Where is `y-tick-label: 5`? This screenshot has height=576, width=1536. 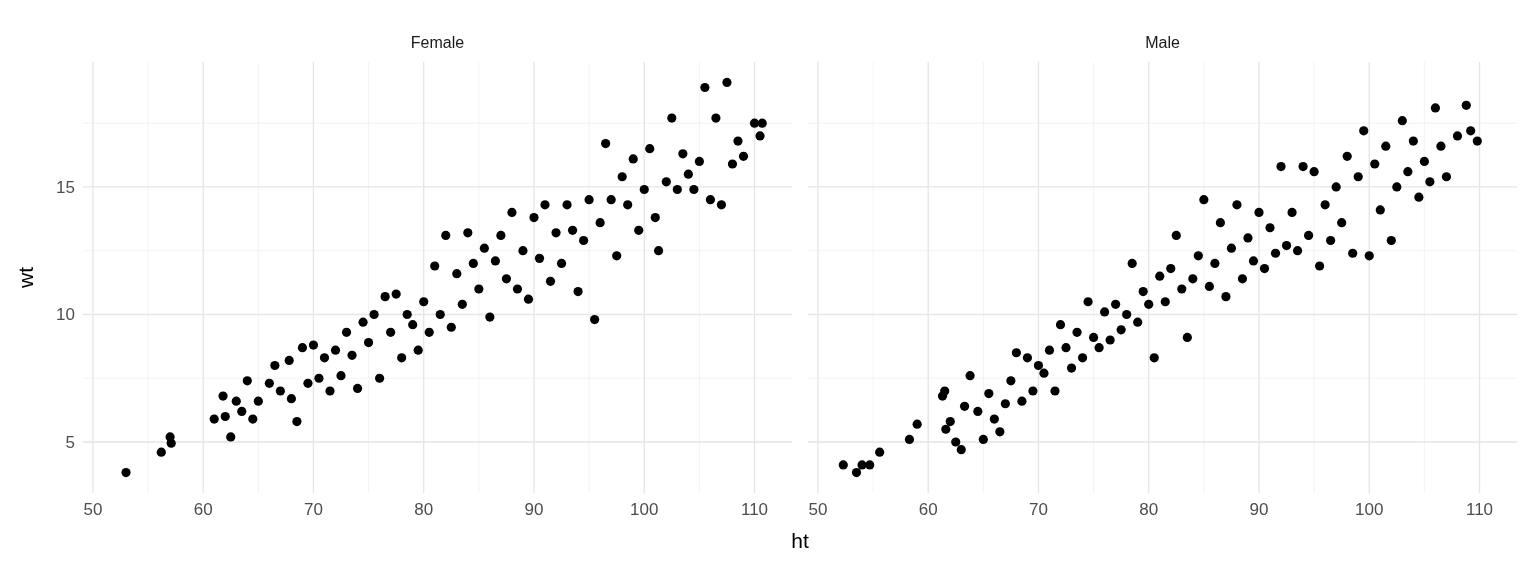
y-tick-label: 5 is located at coordinates (70, 442).